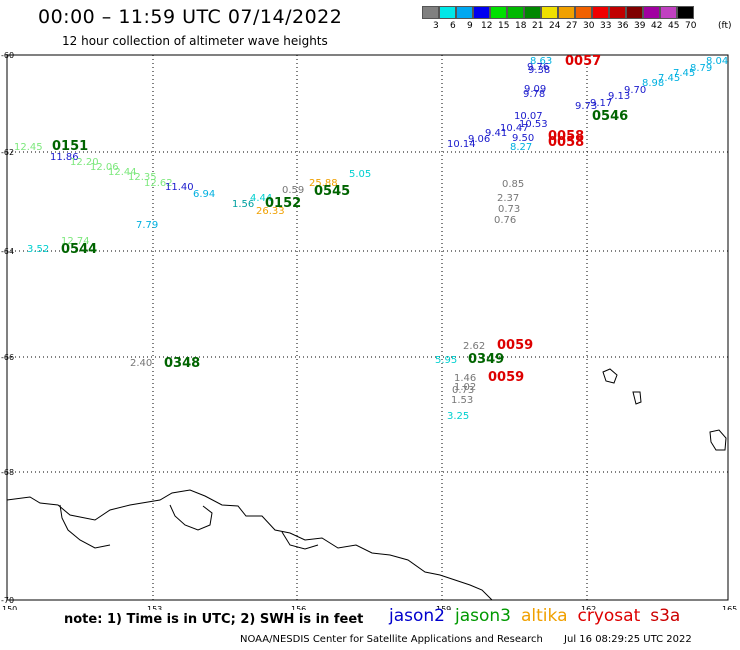  Describe the element at coordinates (628, 639) in the screenshot. I see `generated-timestamp: Jul 16 08:29:25 UTC 2022` at that location.